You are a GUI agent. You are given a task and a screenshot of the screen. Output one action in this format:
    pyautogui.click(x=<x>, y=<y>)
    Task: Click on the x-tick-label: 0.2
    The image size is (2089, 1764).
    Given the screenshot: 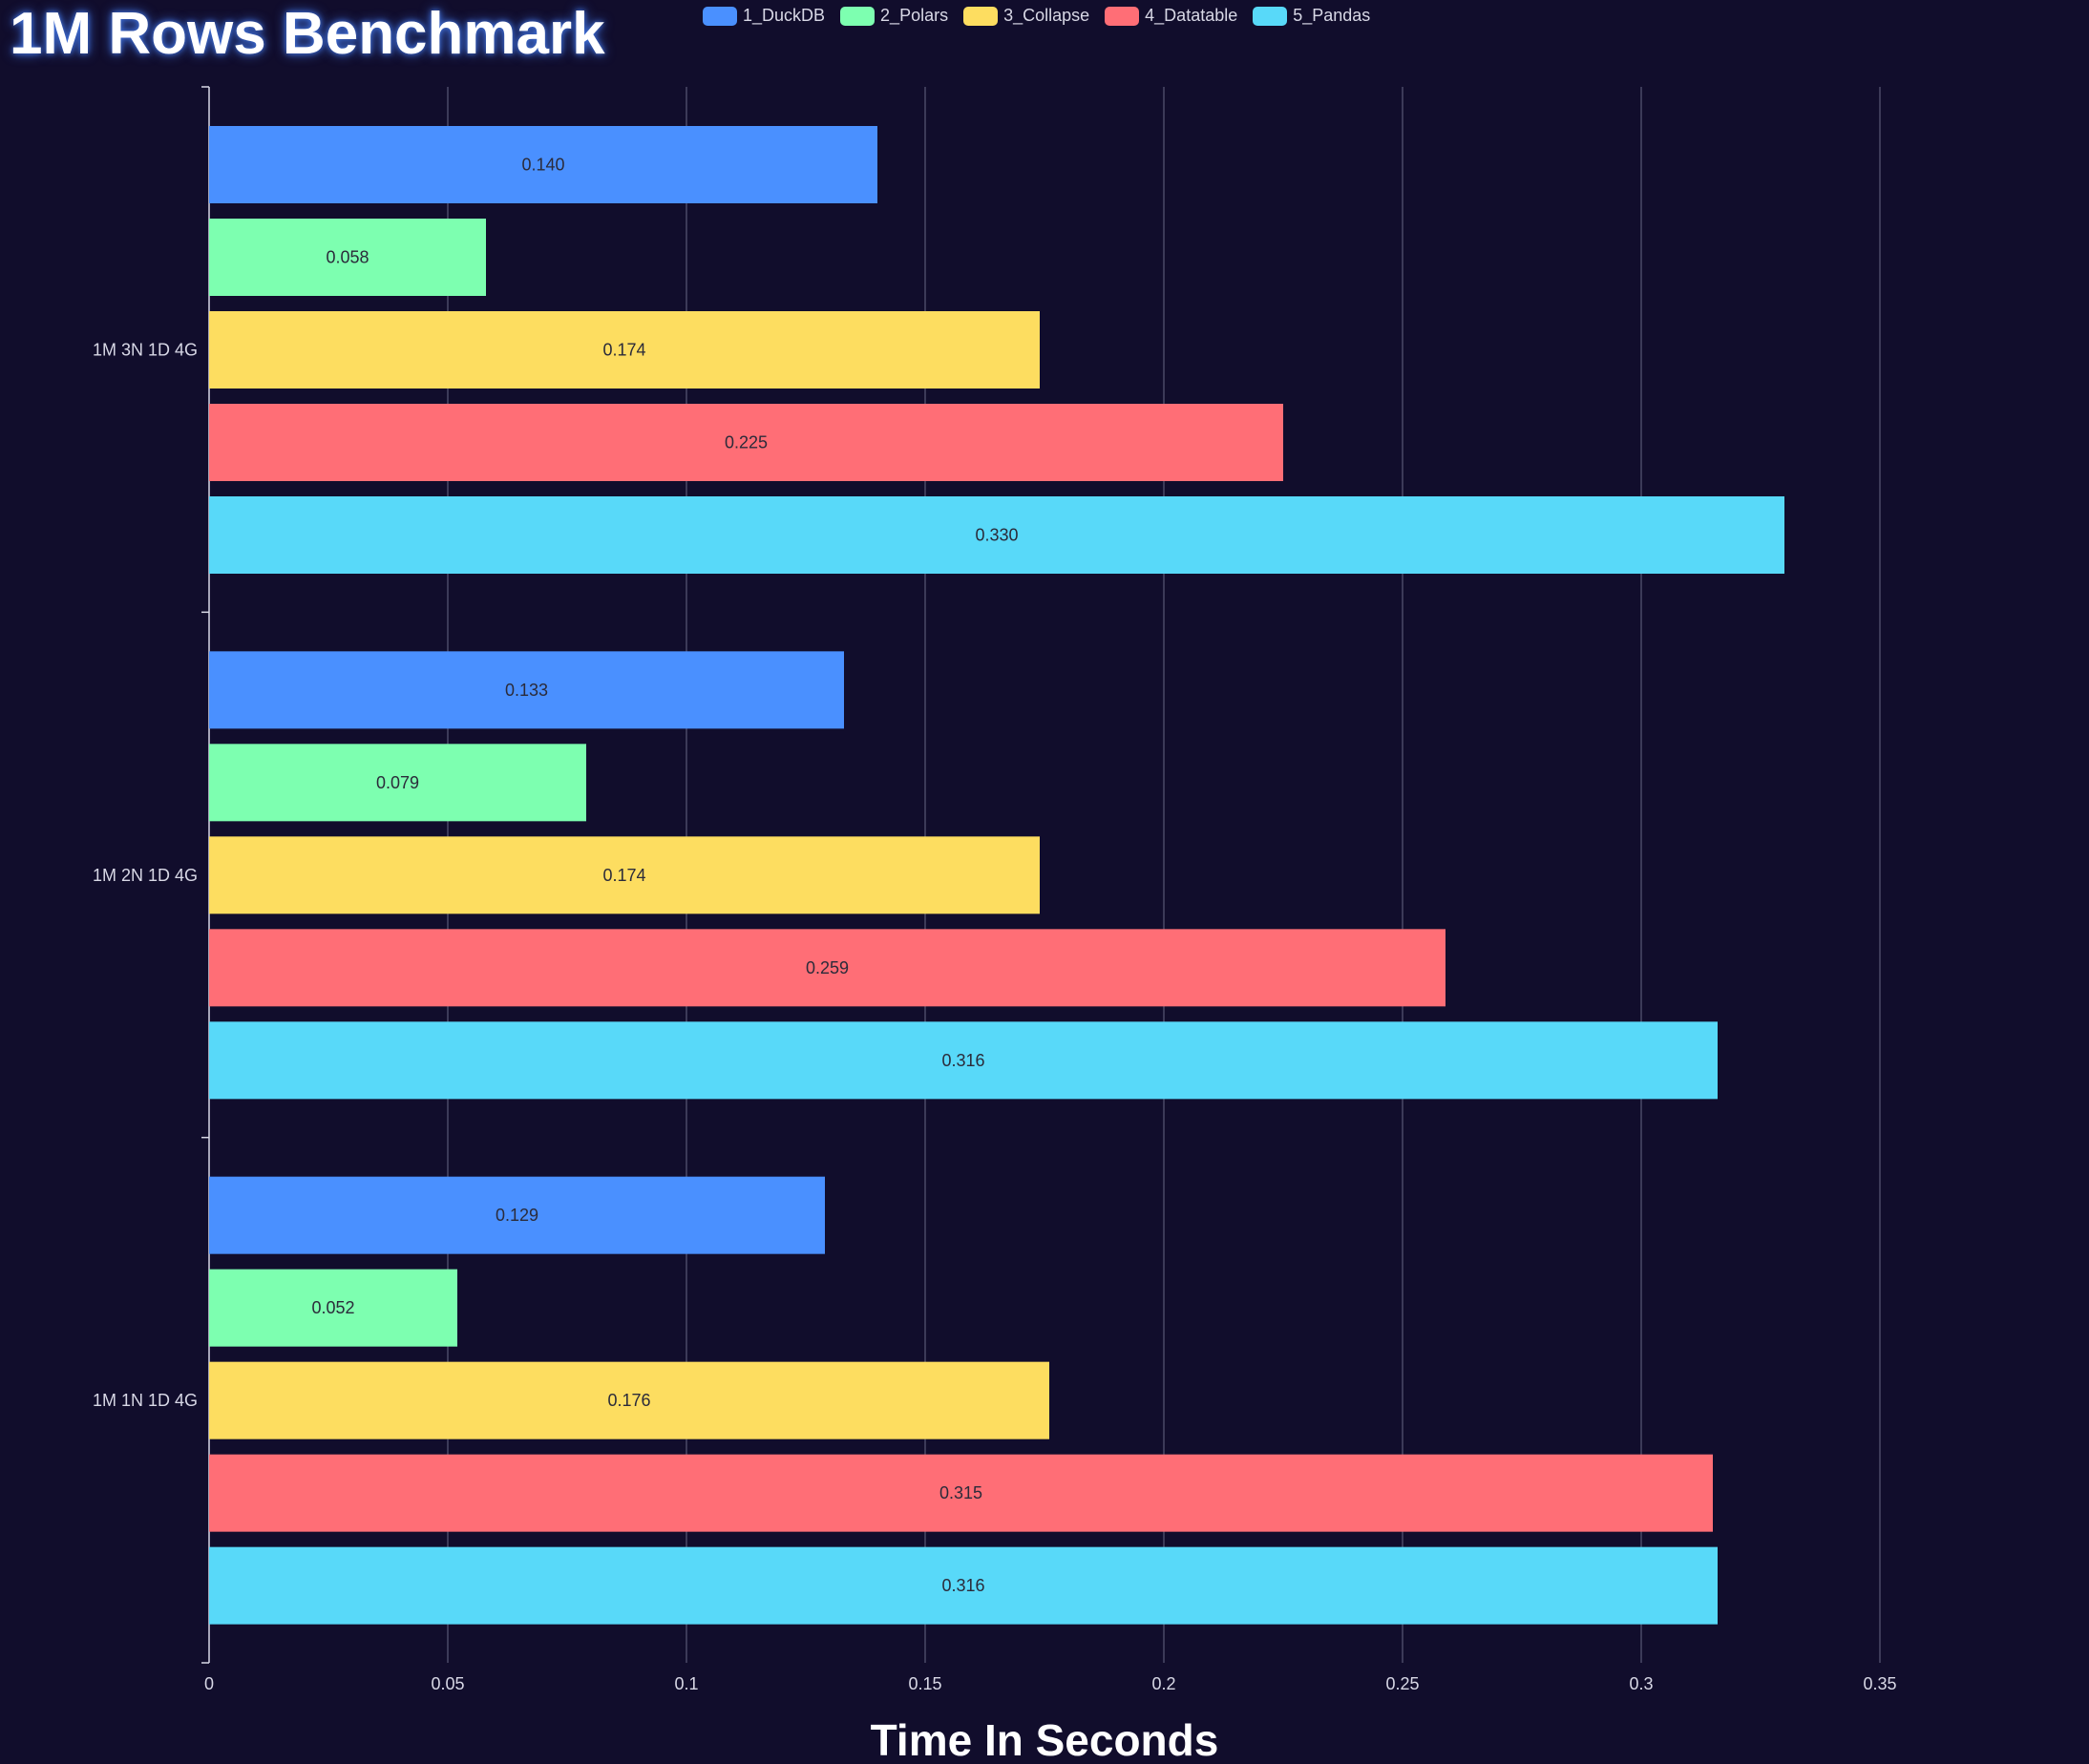 What is the action you would take?
    pyautogui.click(x=1163, y=1684)
    